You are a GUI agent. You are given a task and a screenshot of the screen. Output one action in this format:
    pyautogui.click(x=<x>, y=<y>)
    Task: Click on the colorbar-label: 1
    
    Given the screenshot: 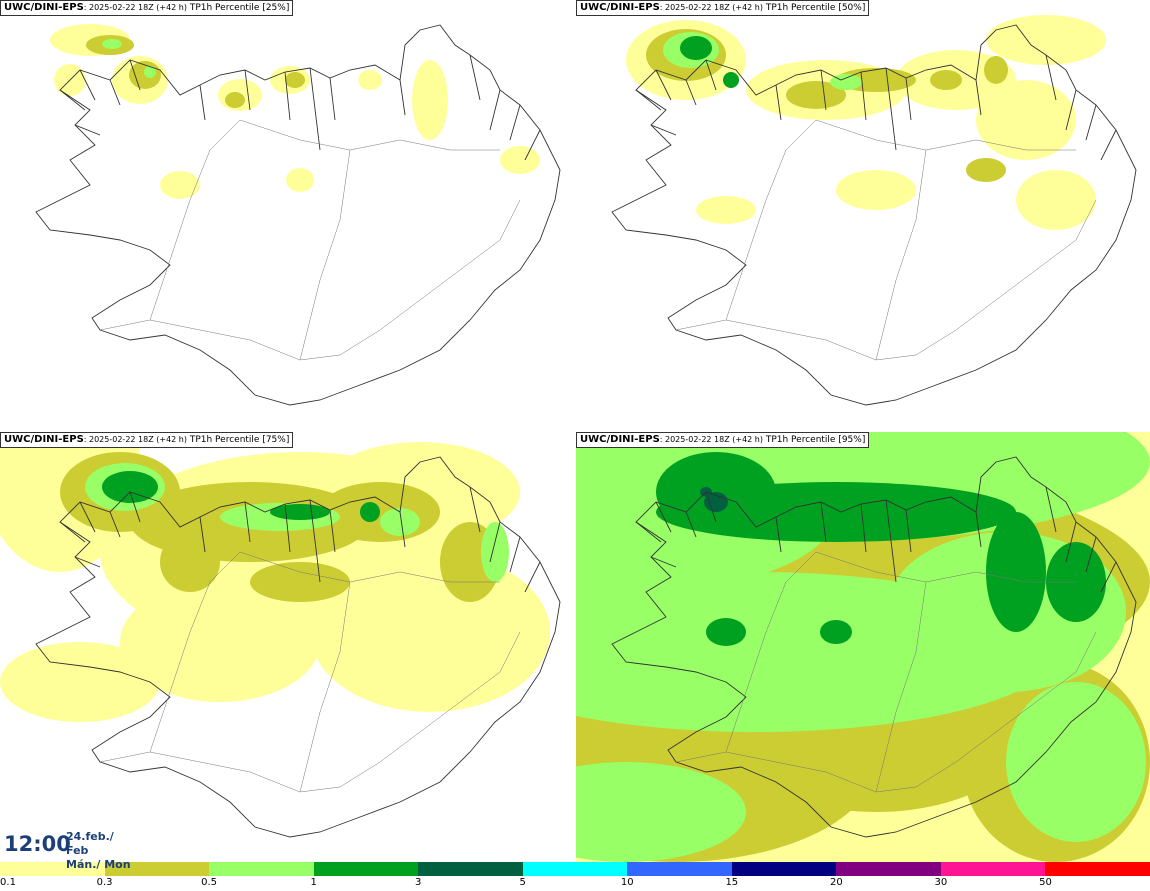 What is the action you would take?
    pyautogui.click(x=313, y=882)
    